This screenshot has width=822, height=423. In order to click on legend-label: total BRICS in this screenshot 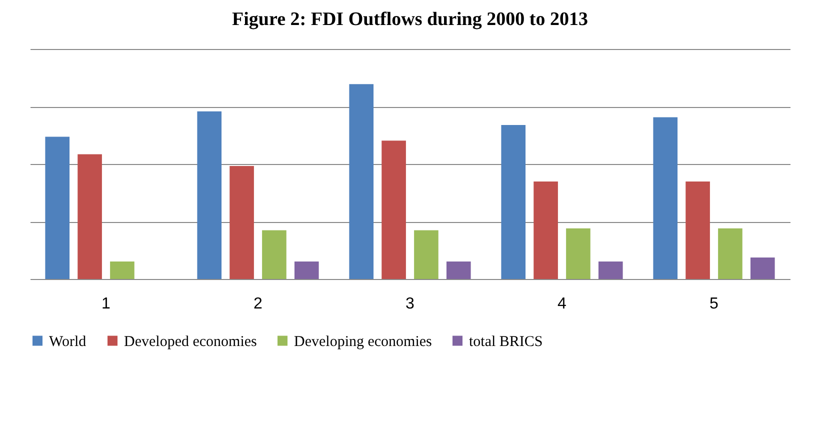, I will do `click(506, 342)`.